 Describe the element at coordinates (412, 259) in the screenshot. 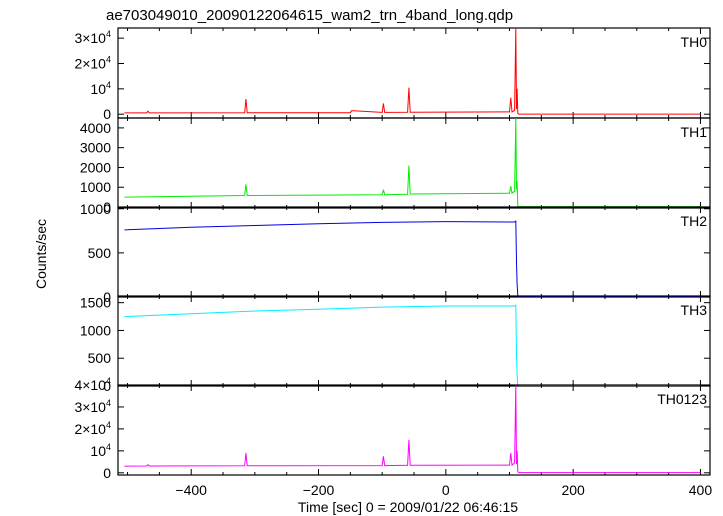

I see `series-line-th2` at that location.